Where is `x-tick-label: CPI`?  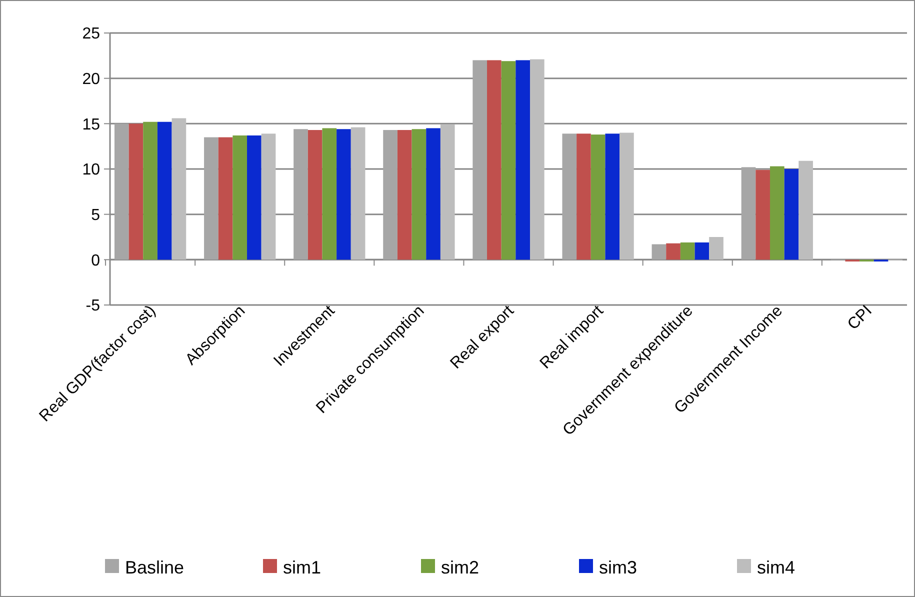
x-tick-label: CPI is located at coordinates (860, 318).